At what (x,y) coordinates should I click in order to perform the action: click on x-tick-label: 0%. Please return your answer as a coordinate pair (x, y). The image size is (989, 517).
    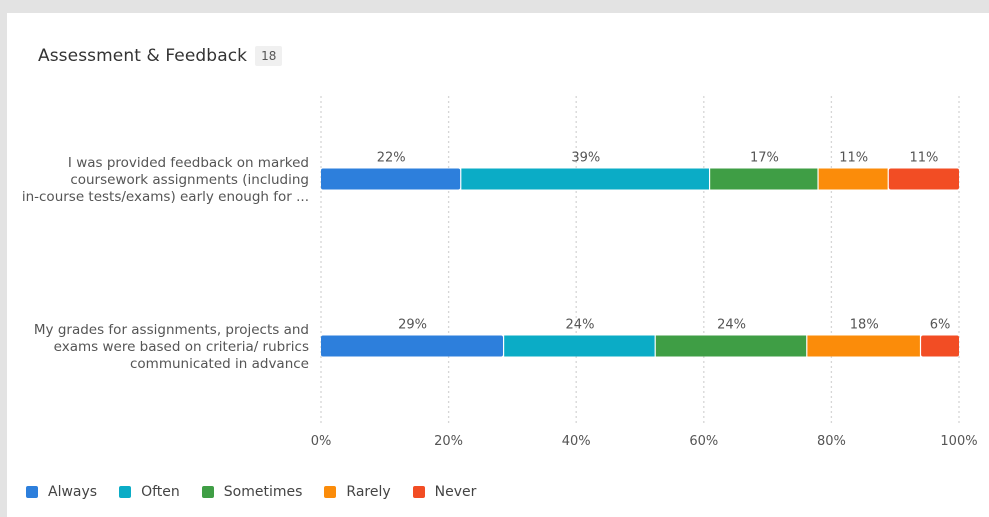
    Looking at the image, I should click on (321, 441).